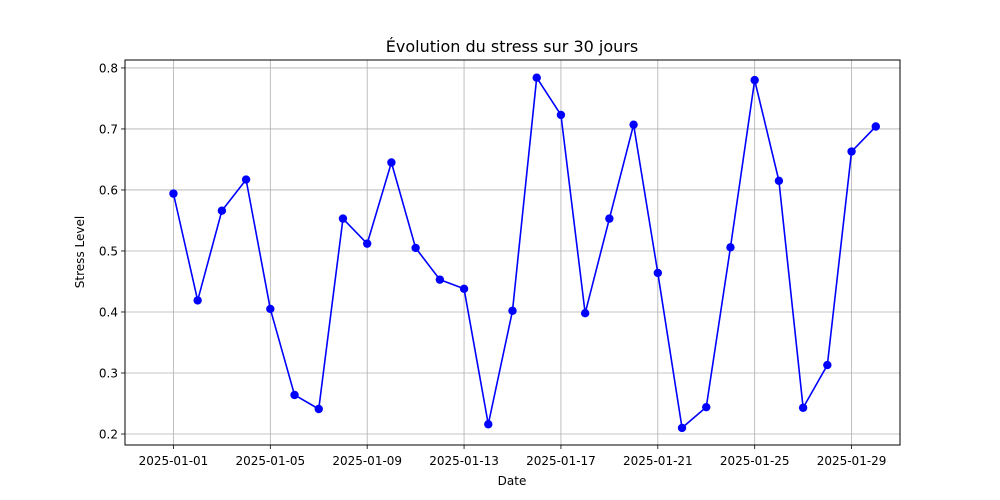 Image resolution: width=1000 pixels, height=500 pixels. Describe the element at coordinates (80, 252) in the screenshot. I see `y-axis-label: Stress Level` at that location.